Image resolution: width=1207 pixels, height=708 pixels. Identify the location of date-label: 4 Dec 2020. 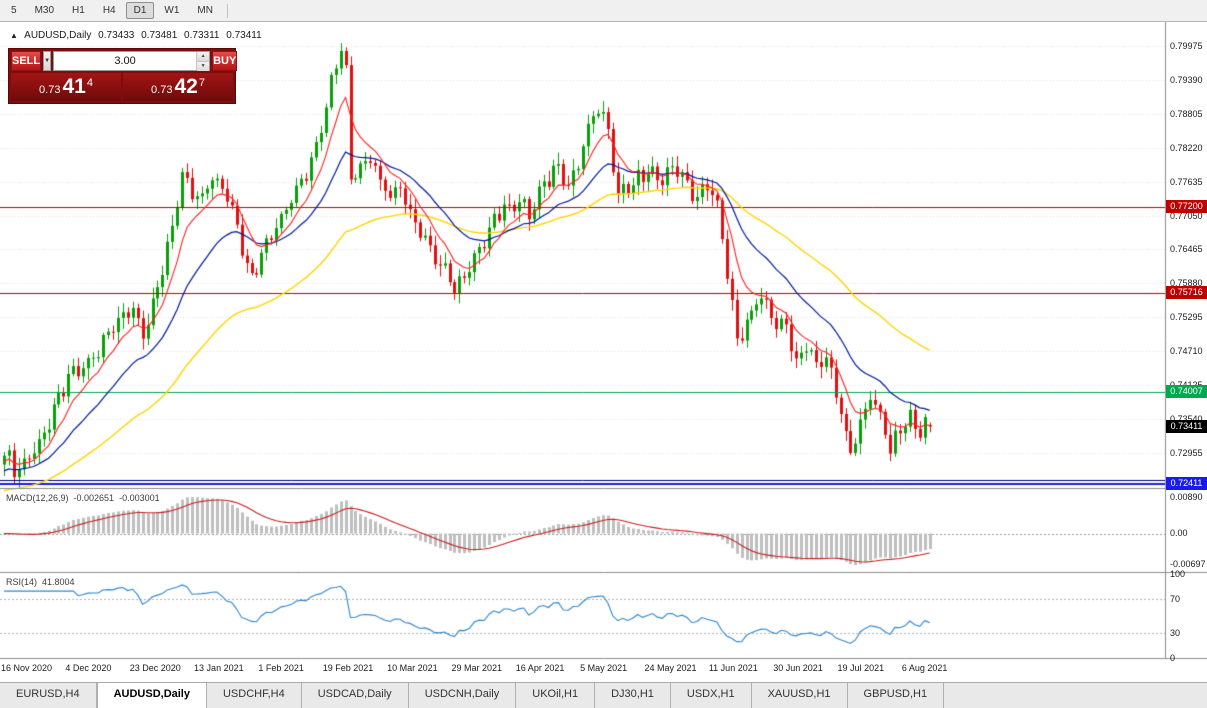
(88, 668).